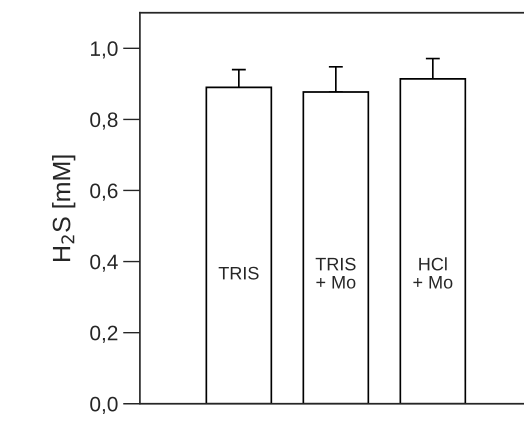 Image resolution: width=524 pixels, height=425 pixels. Describe the element at coordinates (104, 50) in the screenshot. I see `y-tick-label: 1,0` at that location.